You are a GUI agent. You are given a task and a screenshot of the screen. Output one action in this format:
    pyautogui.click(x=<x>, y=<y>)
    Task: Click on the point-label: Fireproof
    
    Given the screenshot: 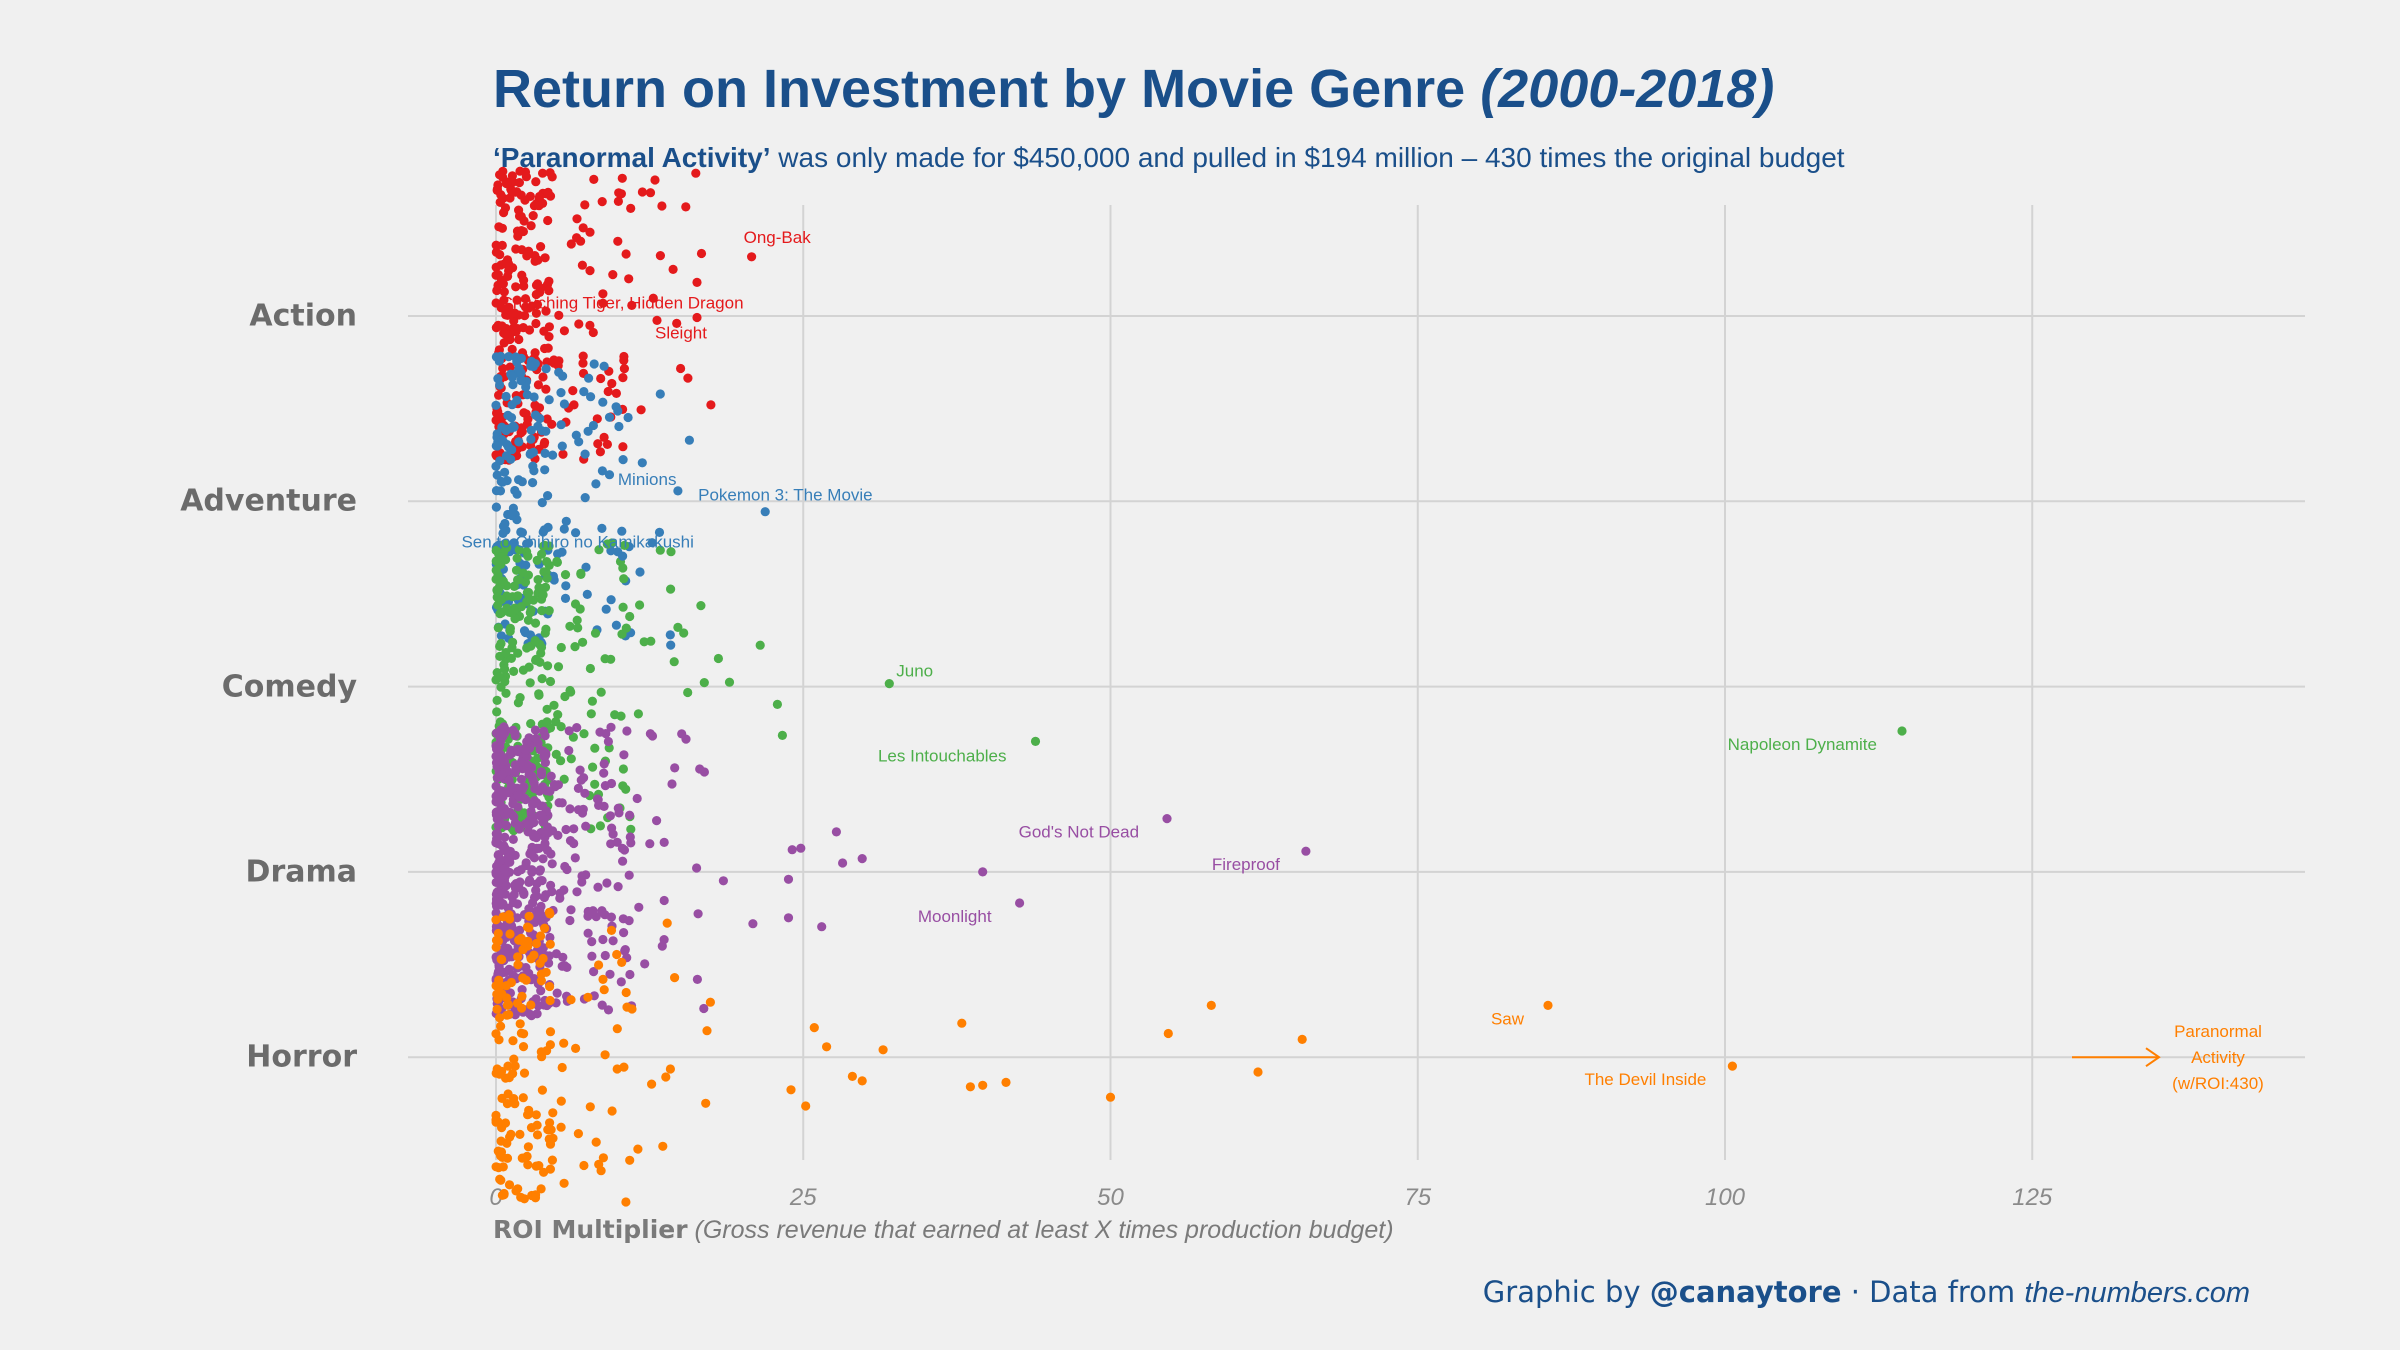 What is the action you would take?
    pyautogui.click(x=1246, y=864)
    